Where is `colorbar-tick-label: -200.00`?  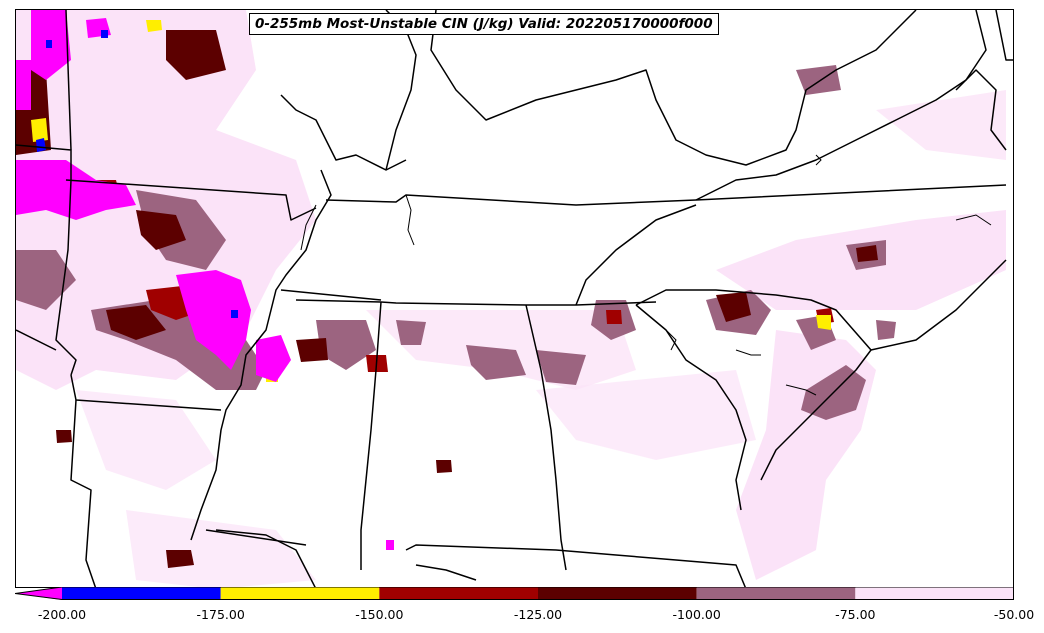 colorbar-tick-label: -200.00 is located at coordinates (62, 614).